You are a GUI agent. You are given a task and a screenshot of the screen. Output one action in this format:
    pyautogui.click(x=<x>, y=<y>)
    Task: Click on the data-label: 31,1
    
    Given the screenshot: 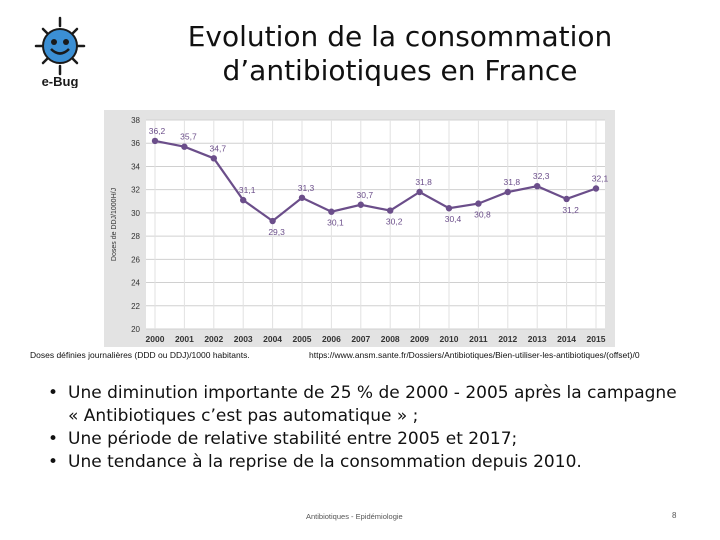 What is the action you would take?
    pyautogui.click(x=247, y=190)
    